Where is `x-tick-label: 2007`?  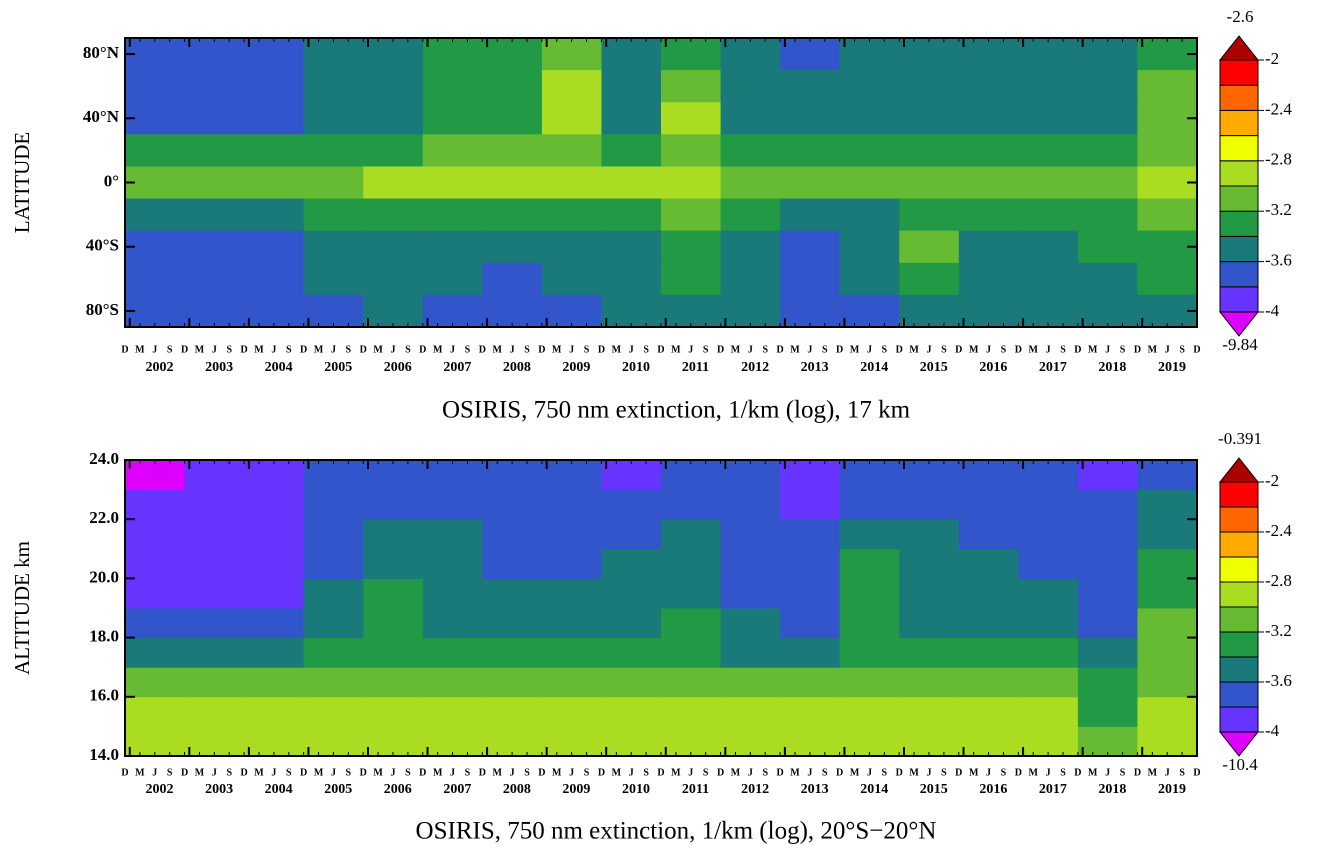
x-tick-label: 2007 is located at coordinates (457, 789).